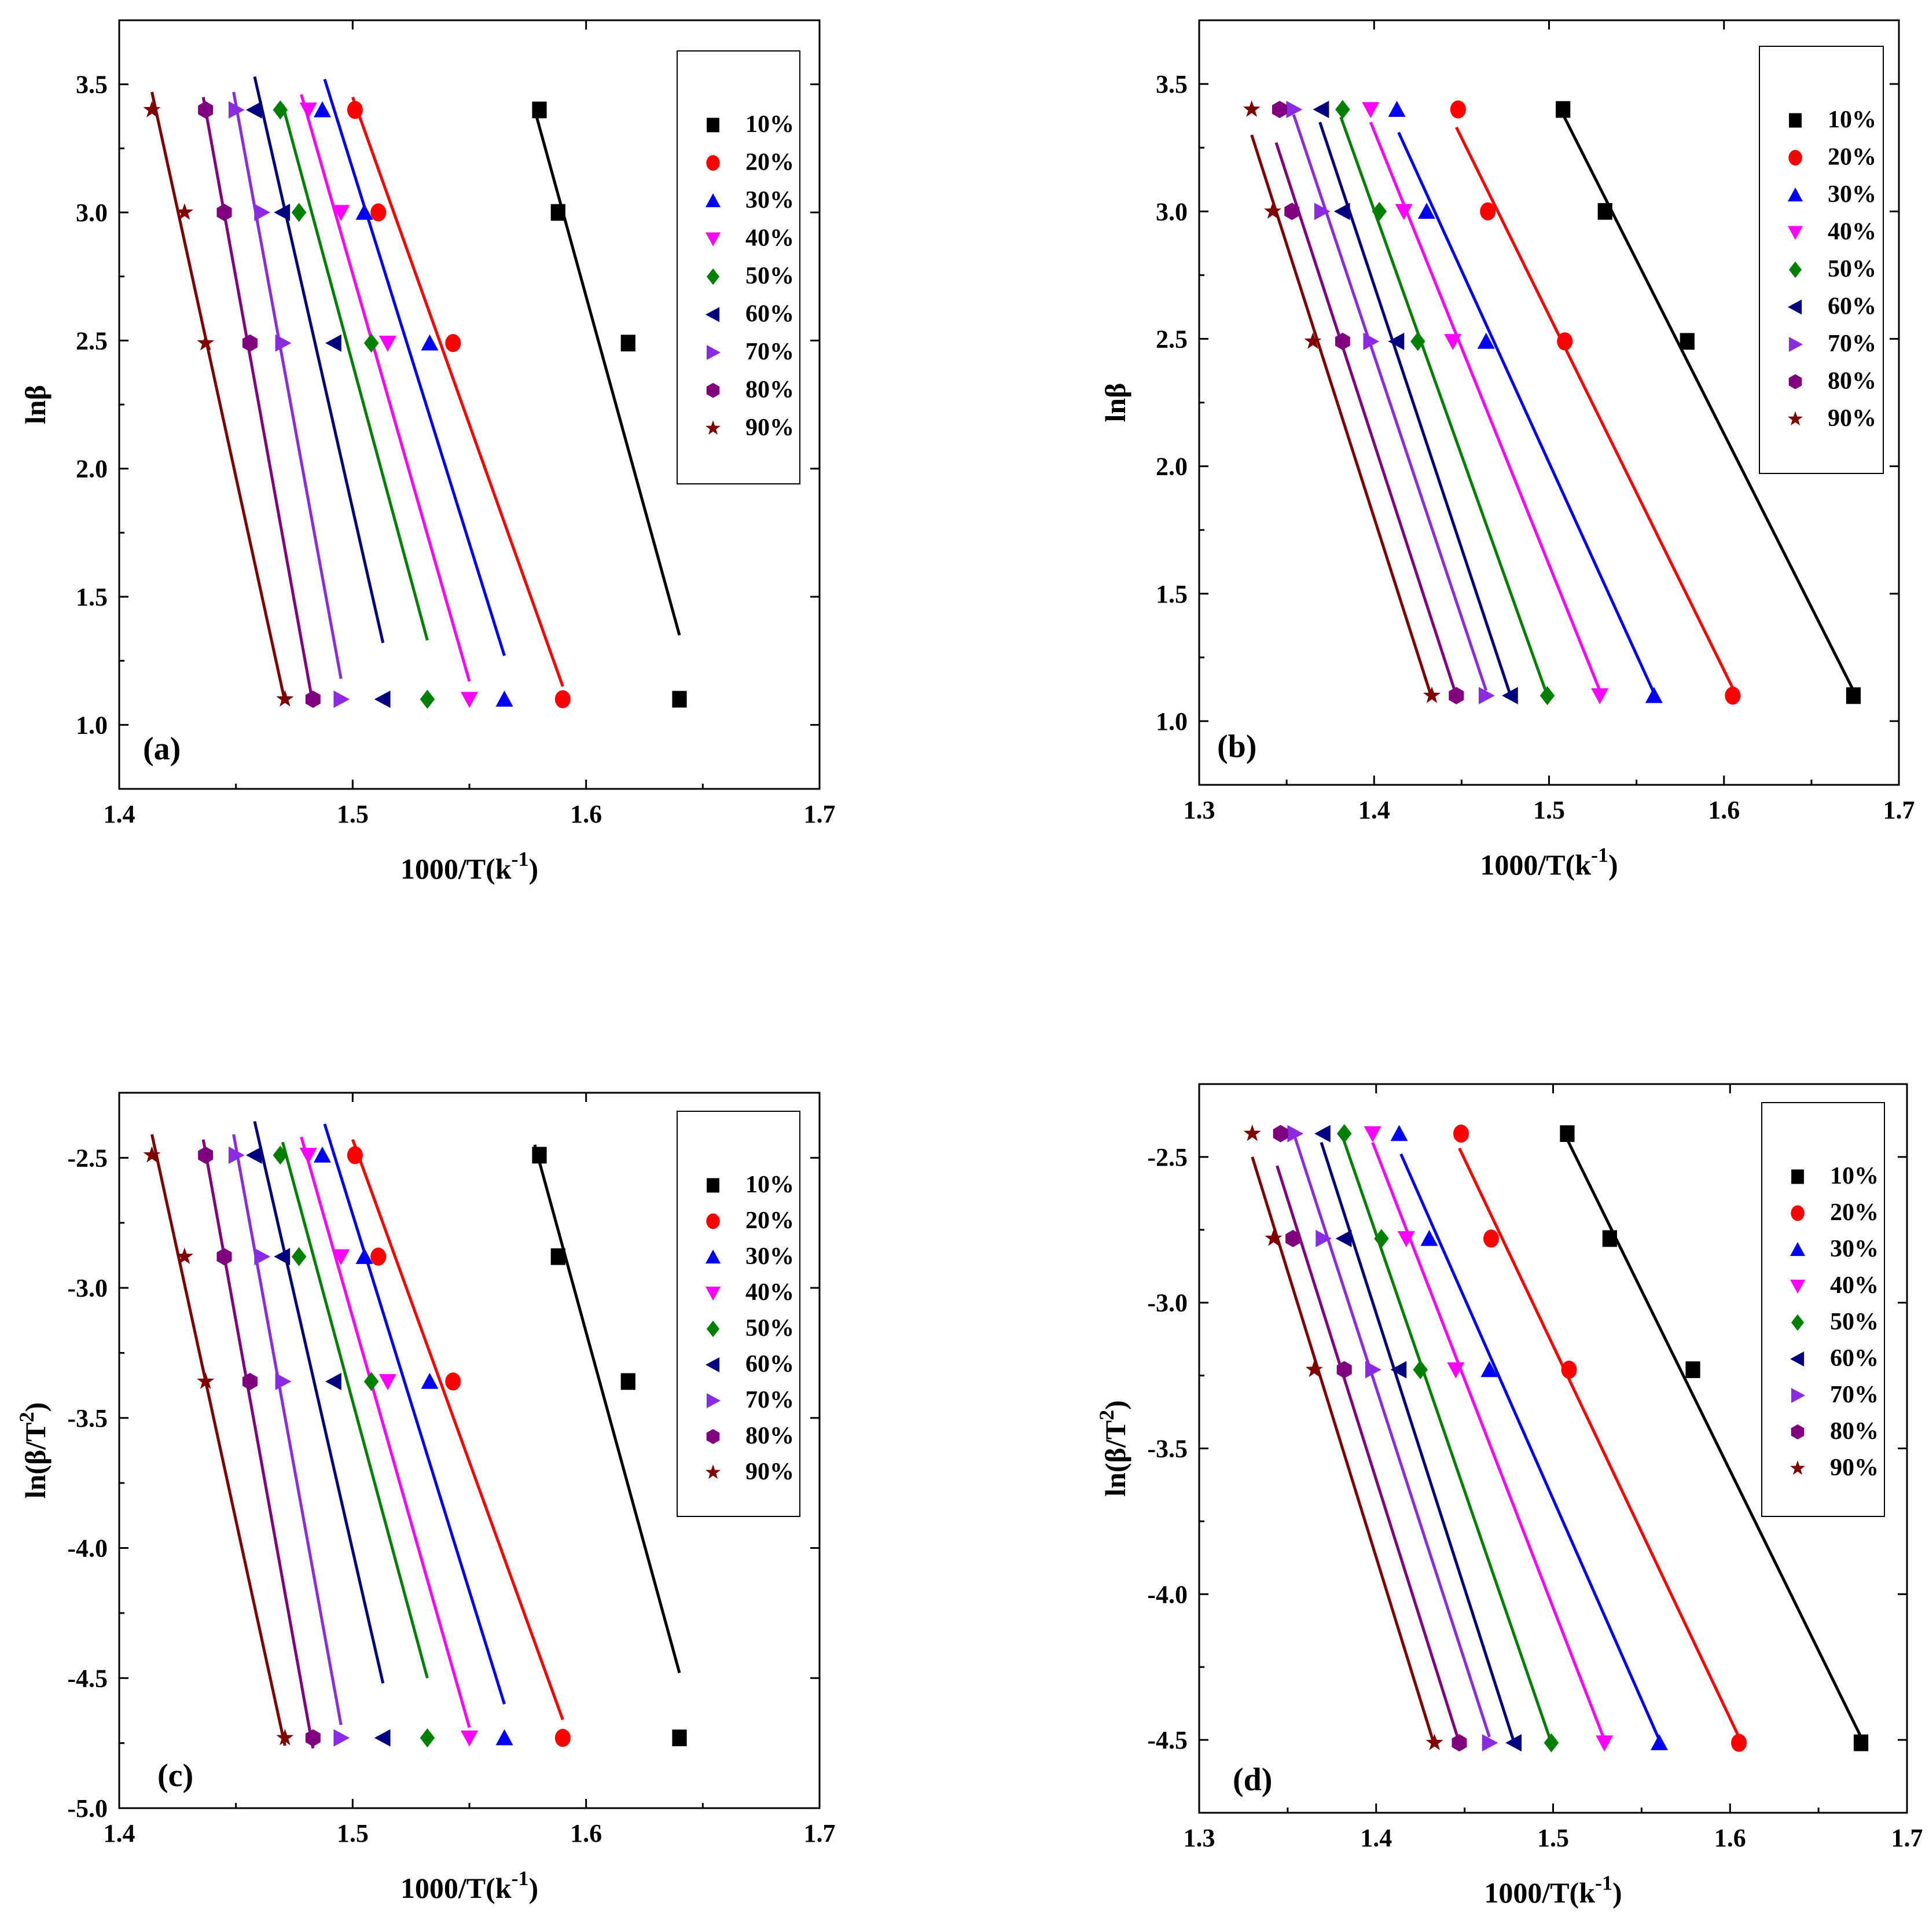 The image size is (1929, 1932). Describe the element at coordinates (1854, 1358) in the screenshot. I see `legend-label: 60%` at that location.